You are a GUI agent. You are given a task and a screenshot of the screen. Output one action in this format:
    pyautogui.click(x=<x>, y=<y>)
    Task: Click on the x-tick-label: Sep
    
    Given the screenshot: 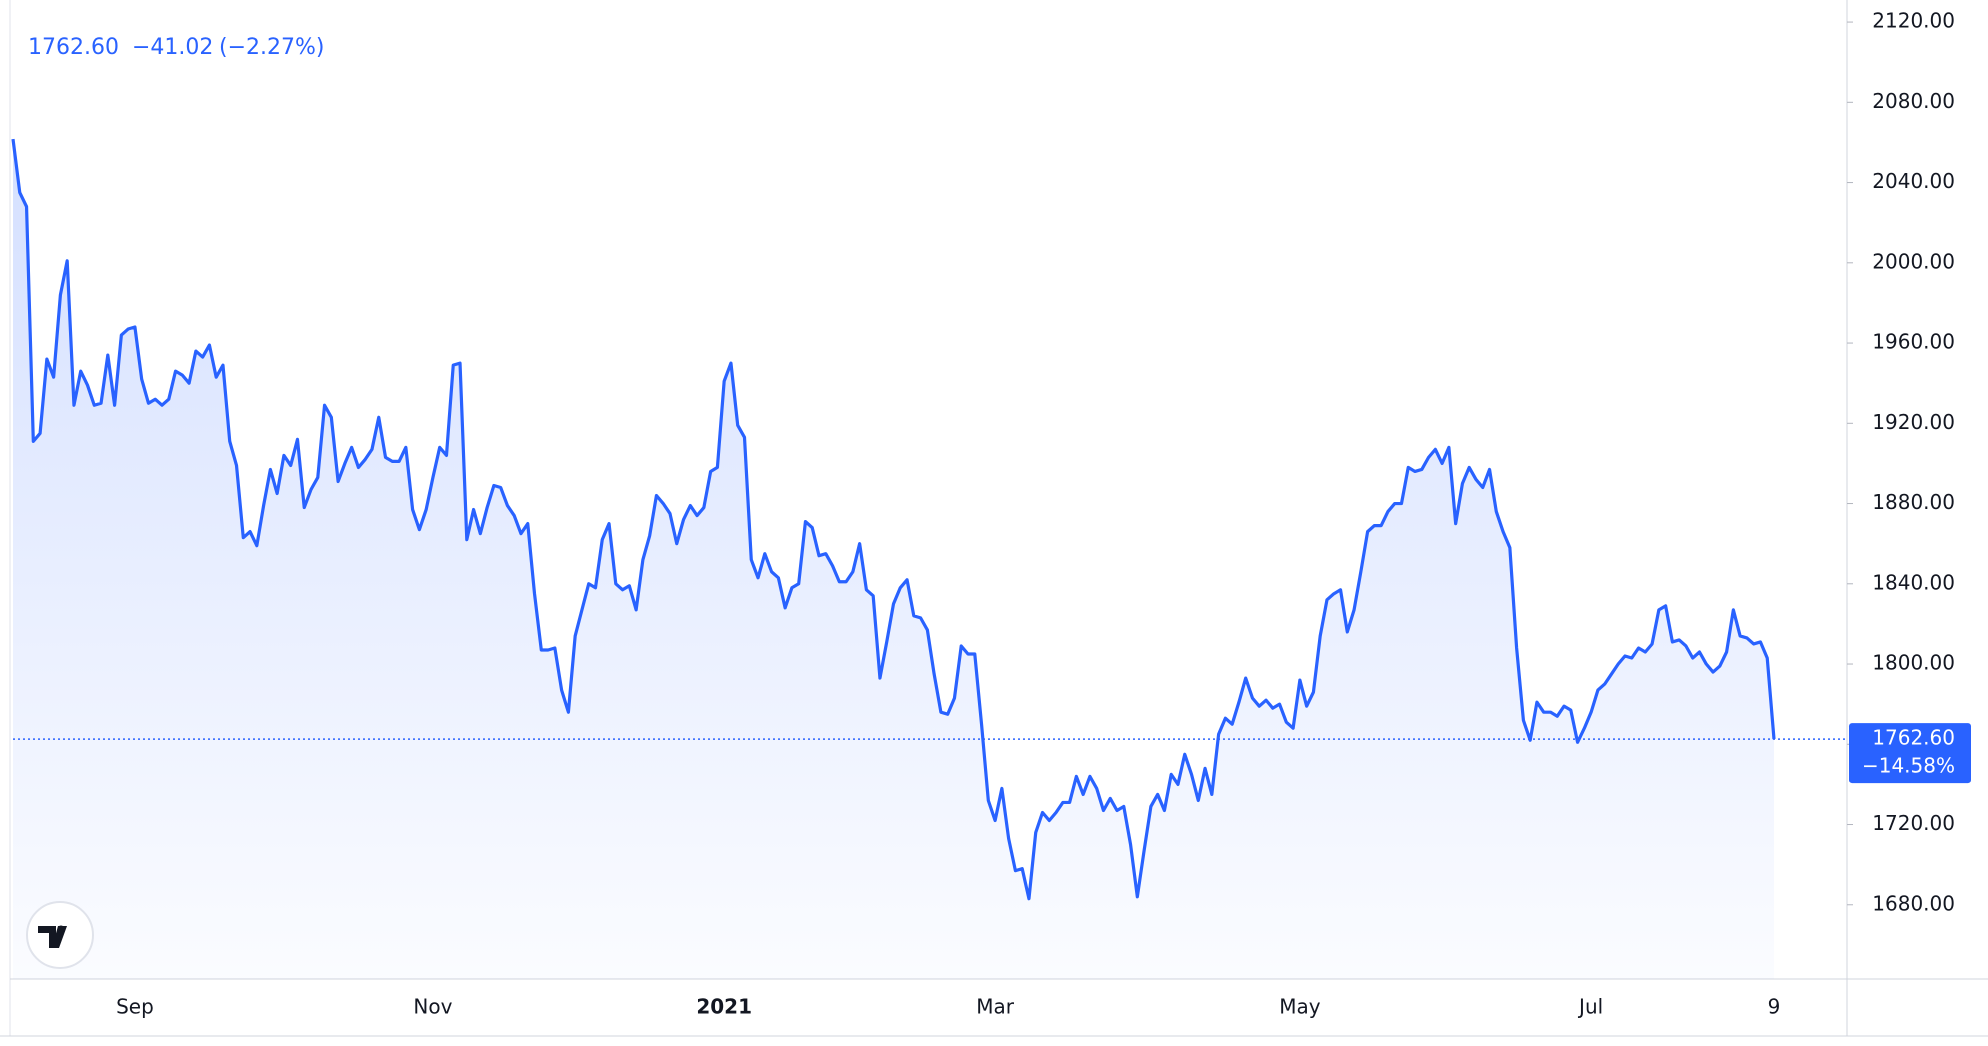 What is the action you would take?
    pyautogui.click(x=135, y=1007)
    